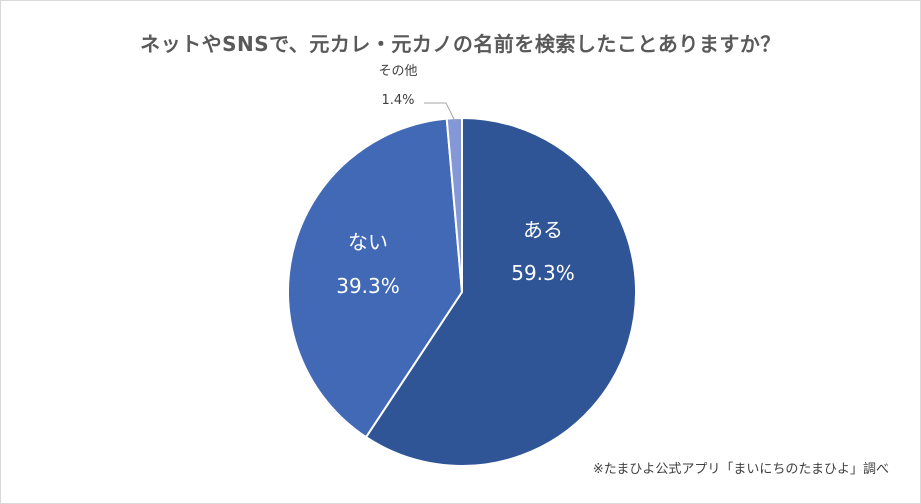 The width and height of the screenshot is (921, 504). I want to click on source-note: ※たまひよ公式アプリ「まいにちのたまひよ」調べ, so click(740, 469).